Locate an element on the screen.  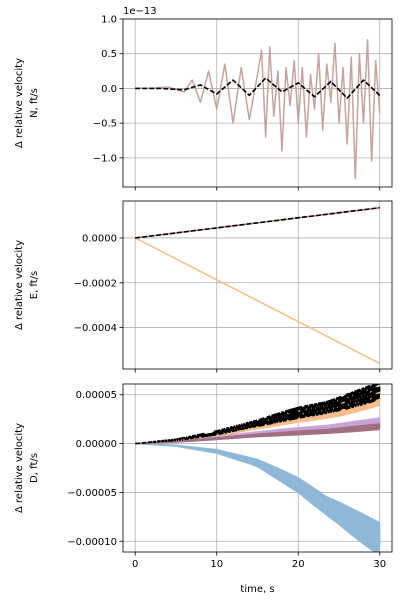
y-tick-label: 1.0 is located at coordinates (109, 20).